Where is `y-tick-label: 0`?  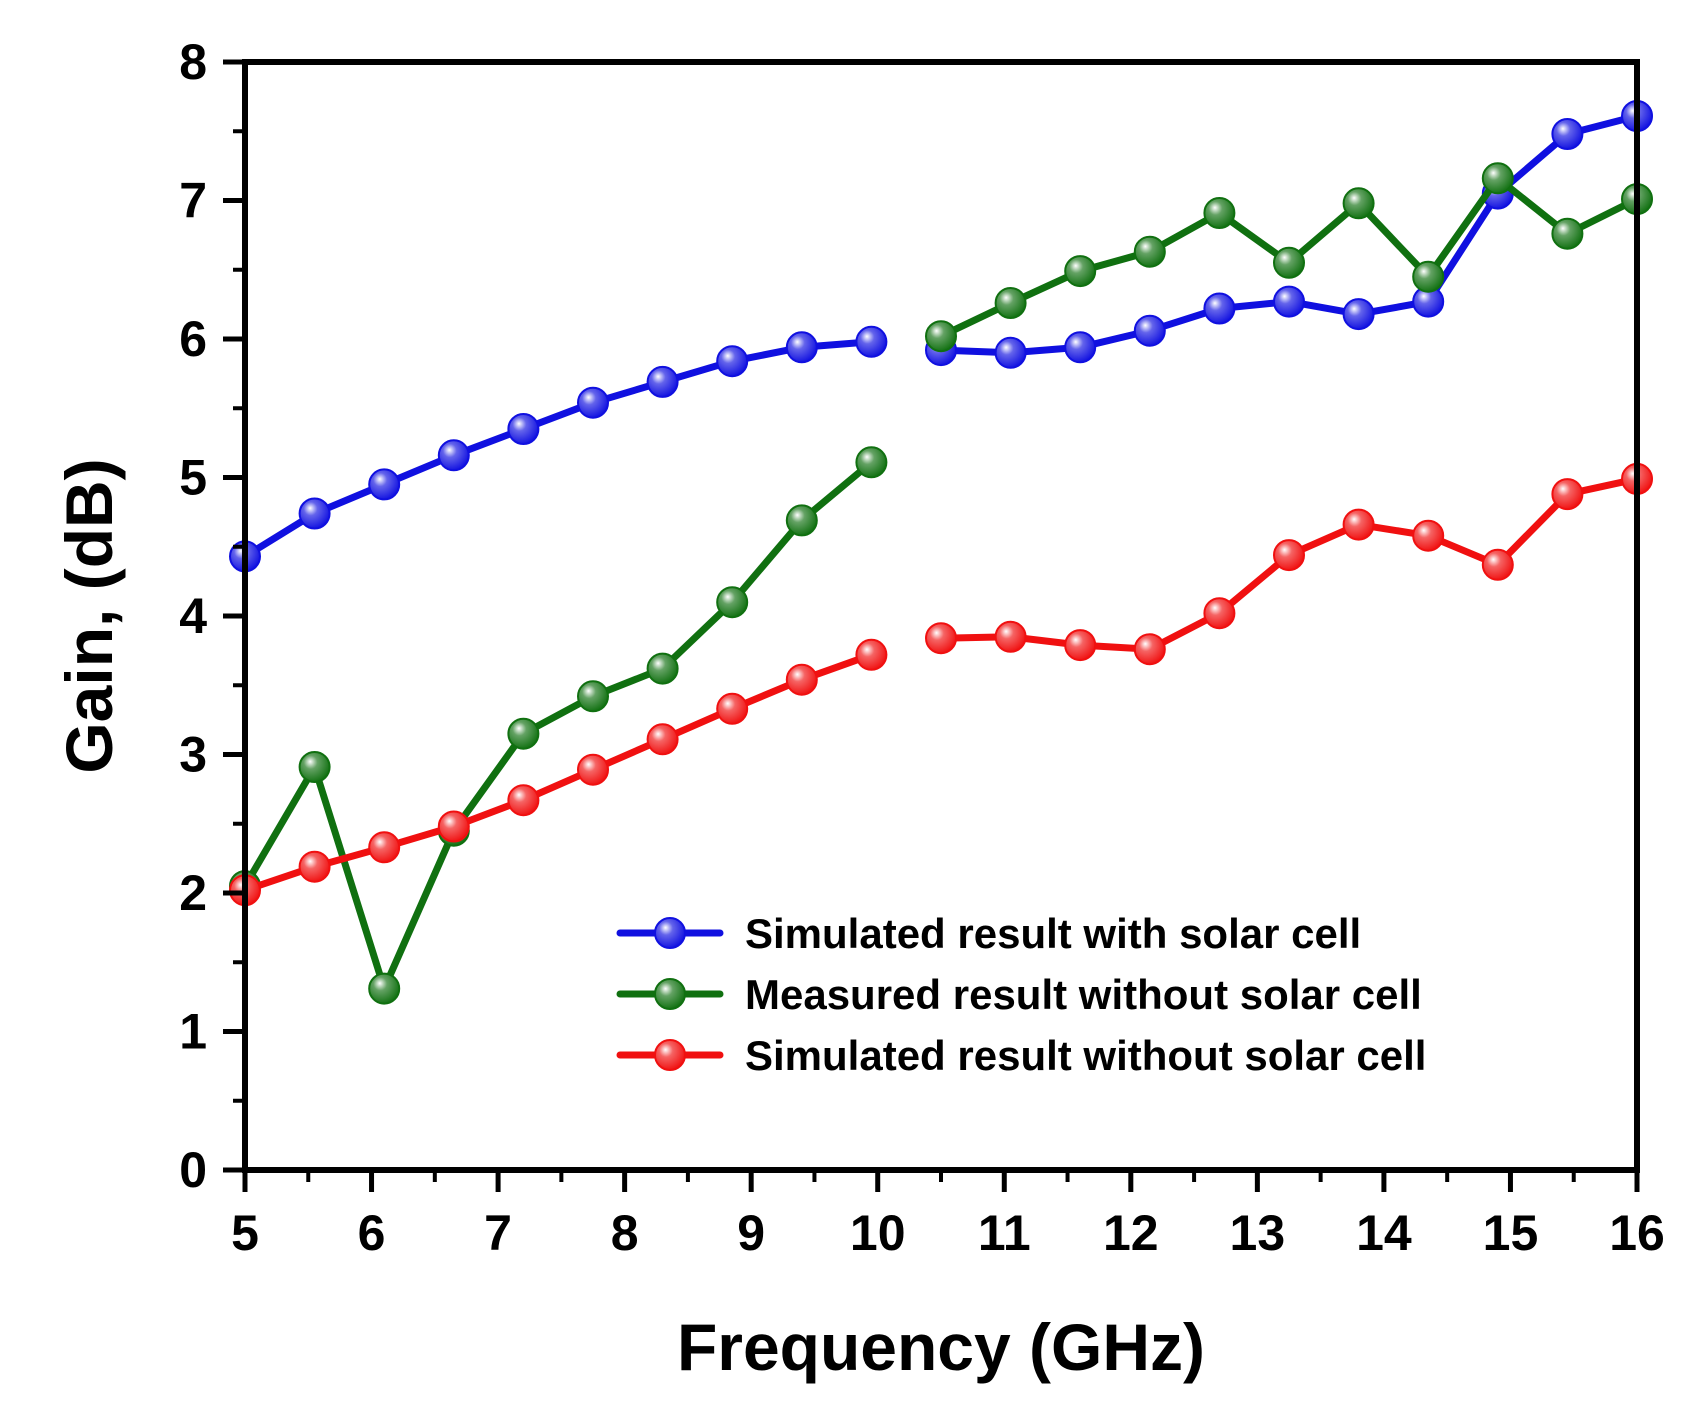
y-tick-label: 0 is located at coordinates (193, 1170).